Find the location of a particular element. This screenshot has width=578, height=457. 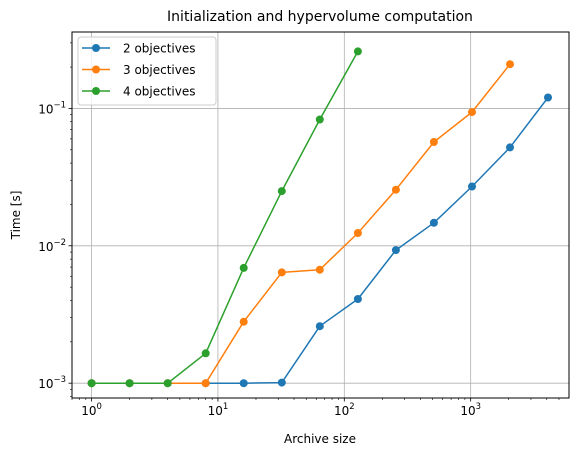

y-tick-label: 10⁻¹ is located at coordinates (52, 108).